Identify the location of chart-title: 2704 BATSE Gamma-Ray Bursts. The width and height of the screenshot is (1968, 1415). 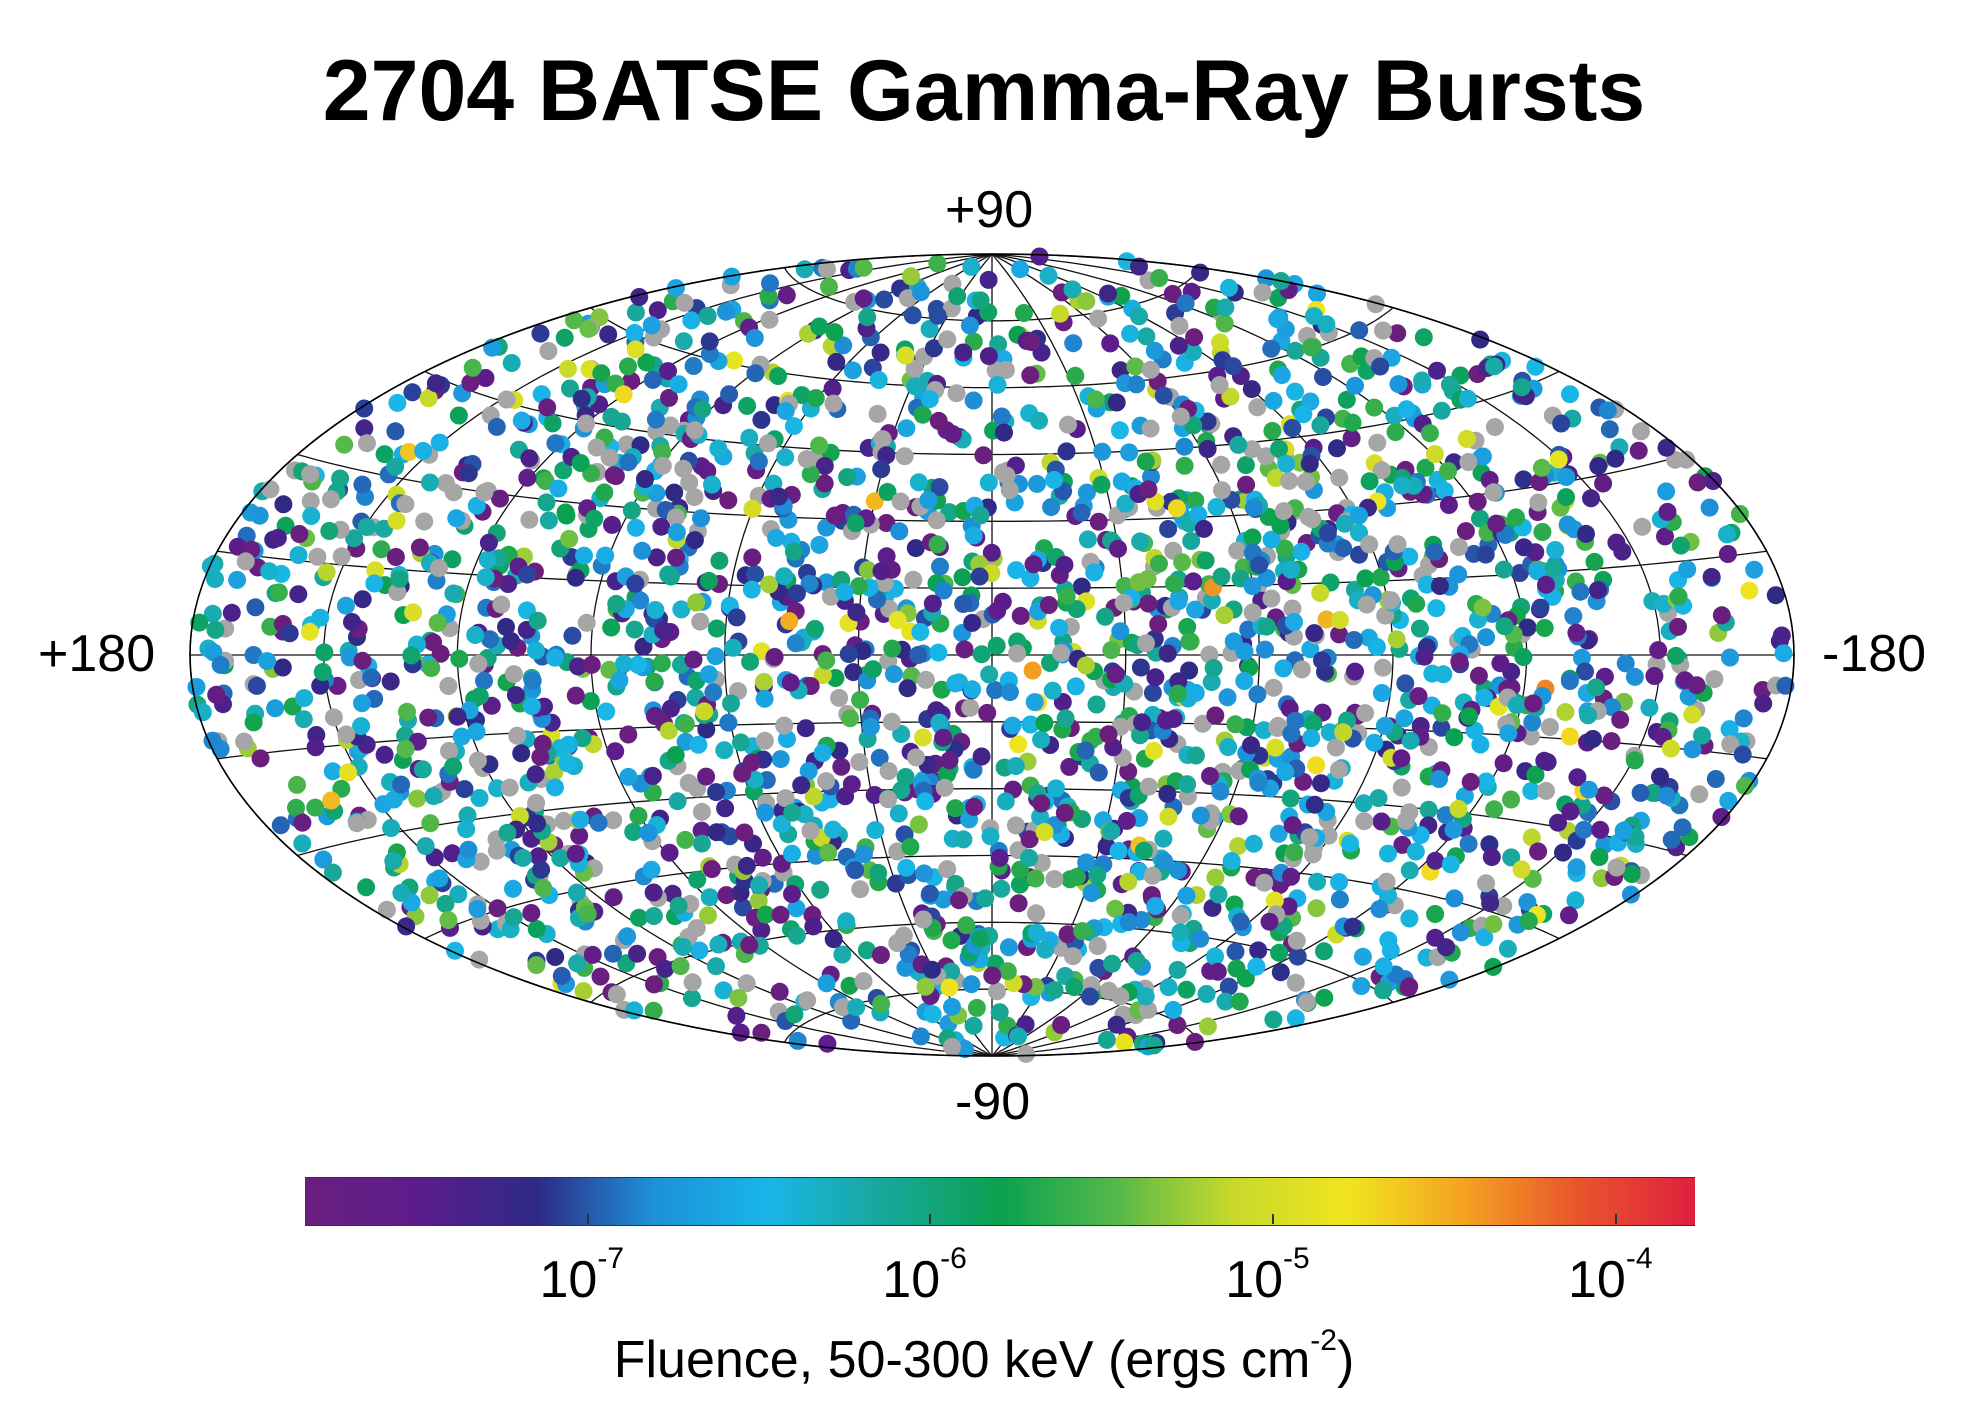
(984, 91).